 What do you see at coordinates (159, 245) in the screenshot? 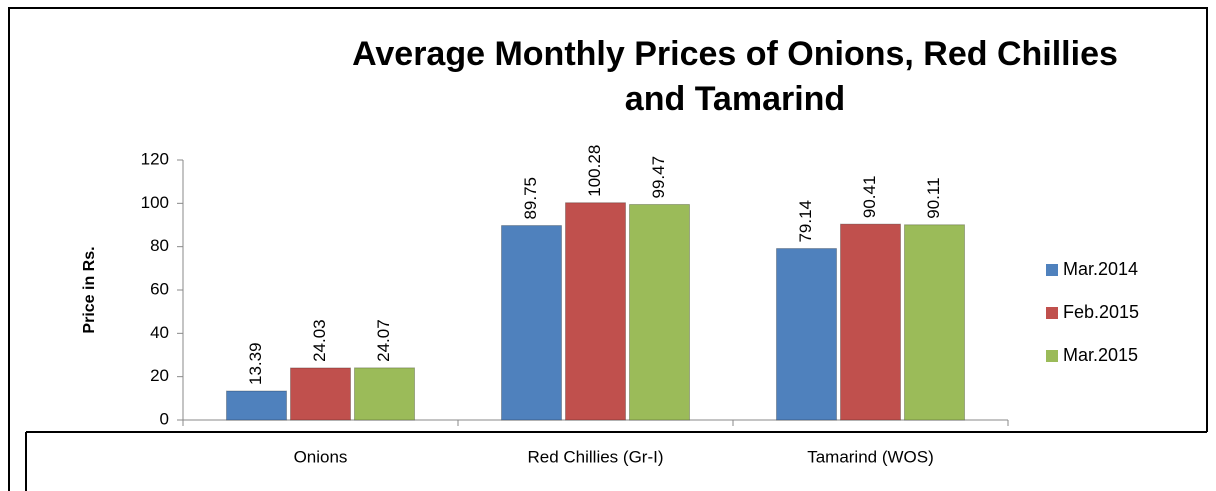
I see `y-tick-label: 80` at bounding box center [159, 245].